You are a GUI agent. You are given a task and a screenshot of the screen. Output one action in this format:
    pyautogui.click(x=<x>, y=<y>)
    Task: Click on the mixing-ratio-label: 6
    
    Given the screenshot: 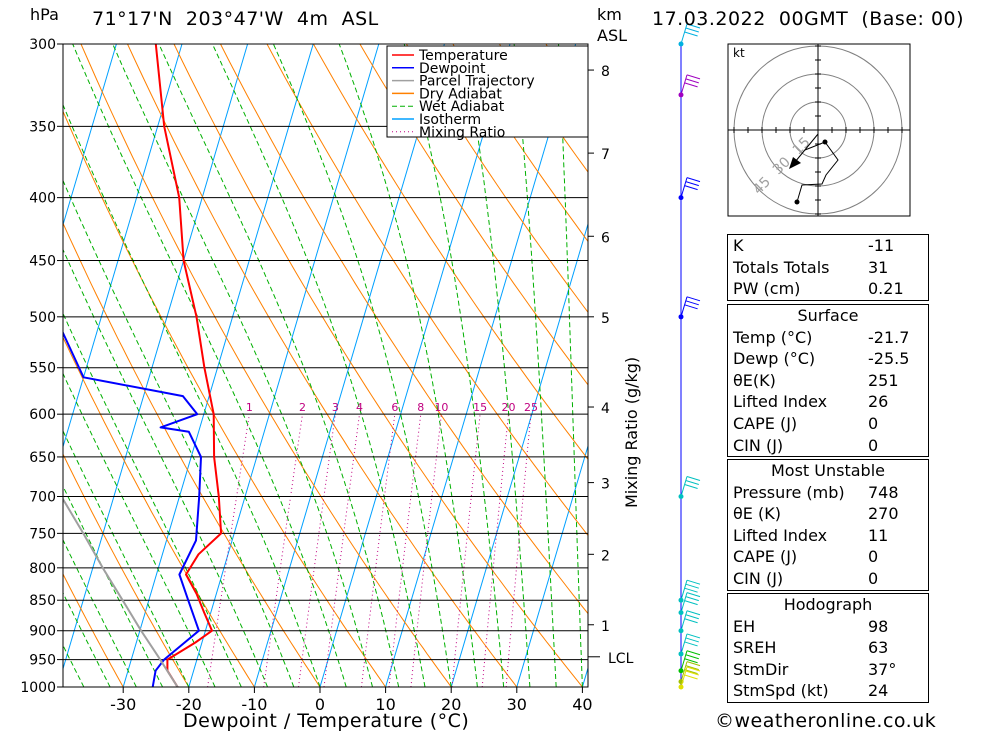 What is the action you would take?
    pyautogui.click(x=394, y=407)
    